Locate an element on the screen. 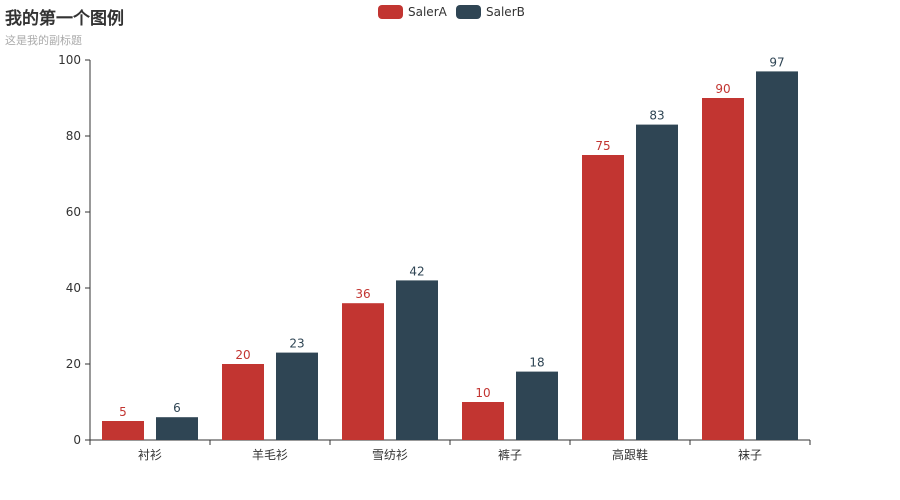  x-tick-label: 雪纺衫 is located at coordinates (390, 455).